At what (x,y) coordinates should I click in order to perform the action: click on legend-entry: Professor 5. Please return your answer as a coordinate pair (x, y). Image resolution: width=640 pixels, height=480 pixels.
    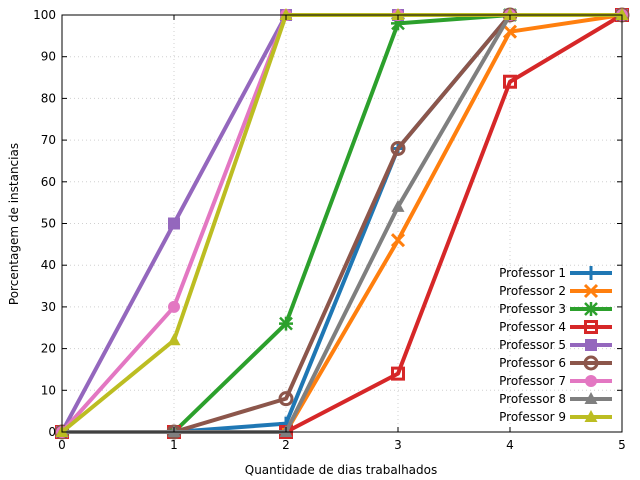
    Looking at the image, I should click on (555, 345).